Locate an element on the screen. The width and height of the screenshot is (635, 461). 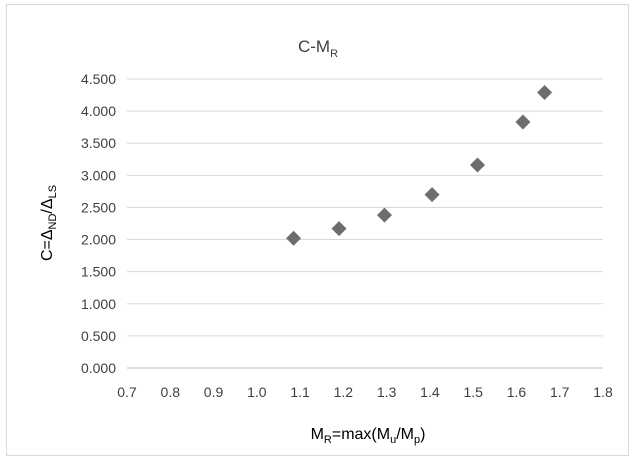
x-tick-label: 1.7 is located at coordinates (560, 392).